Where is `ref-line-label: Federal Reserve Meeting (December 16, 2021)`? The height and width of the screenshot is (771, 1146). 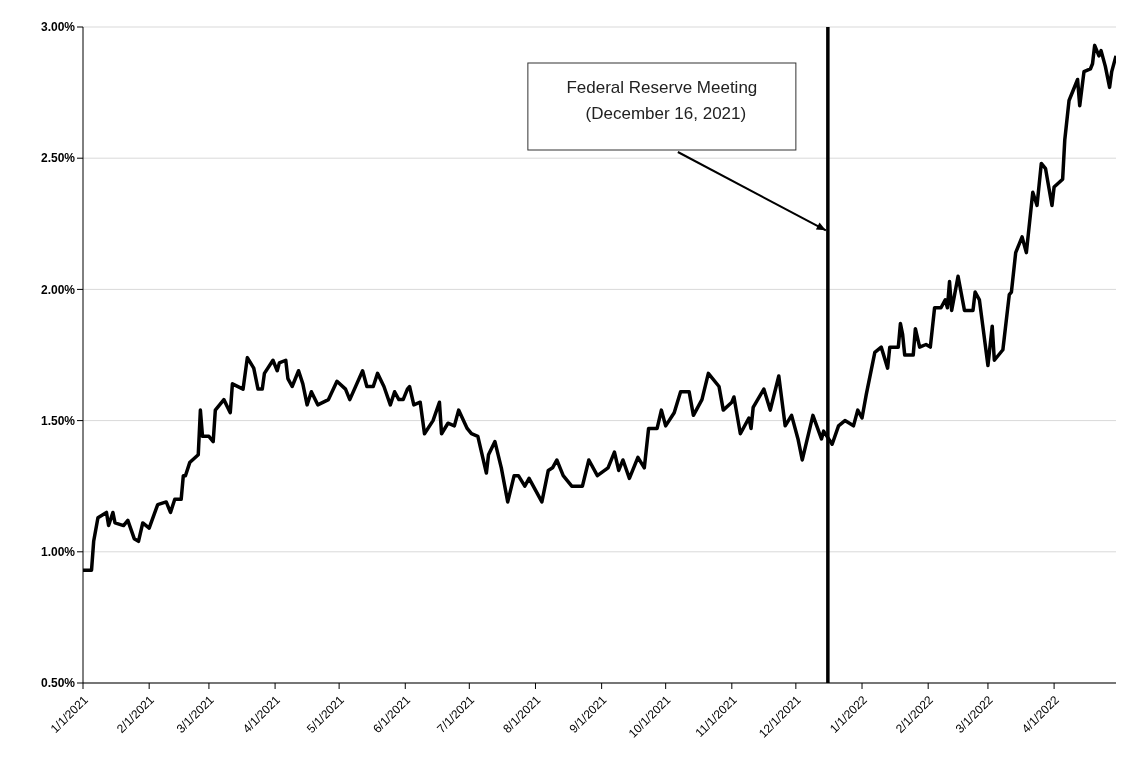
ref-line-label: Federal Reserve Meeting (December 16, 2021) is located at coordinates (662, 100).